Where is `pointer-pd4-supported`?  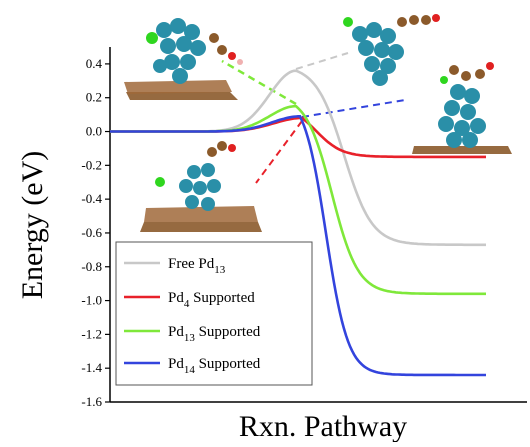 pointer-pd4-supported is located at coordinates (279, 152).